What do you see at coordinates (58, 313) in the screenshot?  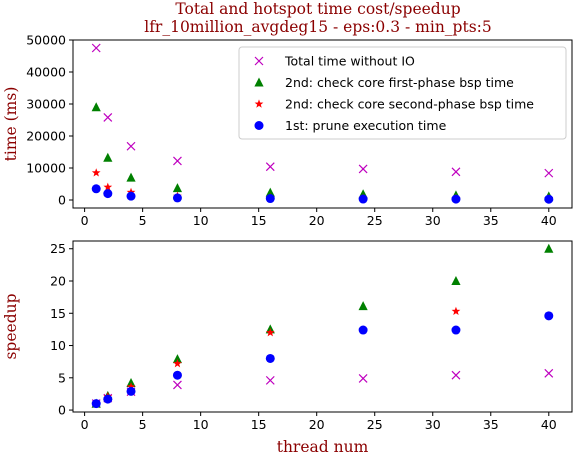 I see `bottom-y-tick-label: 15` at bounding box center [58, 313].